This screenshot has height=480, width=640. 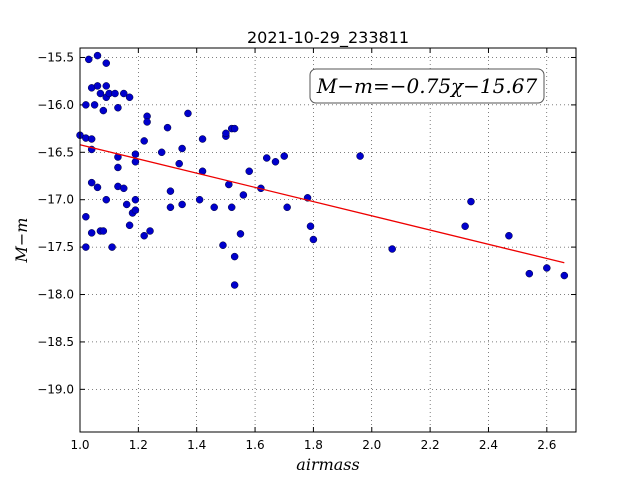 What do you see at coordinates (55, 247) in the screenshot?
I see `y-tick-label: −17.5` at bounding box center [55, 247].